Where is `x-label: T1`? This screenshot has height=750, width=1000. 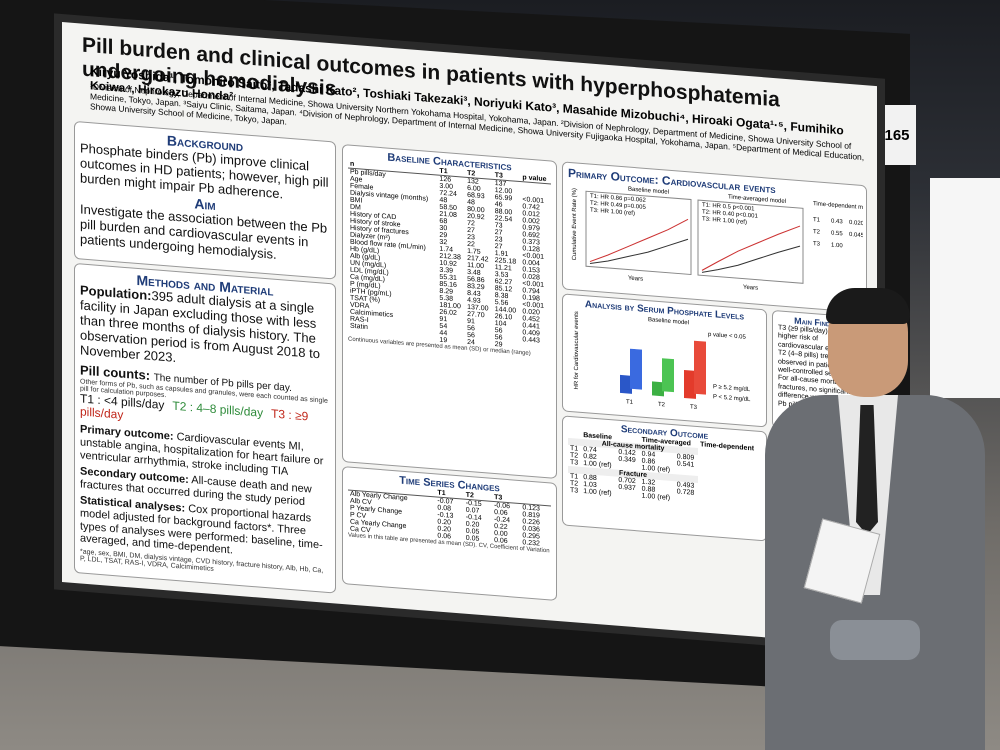 x-label: T1 is located at coordinates (630, 402).